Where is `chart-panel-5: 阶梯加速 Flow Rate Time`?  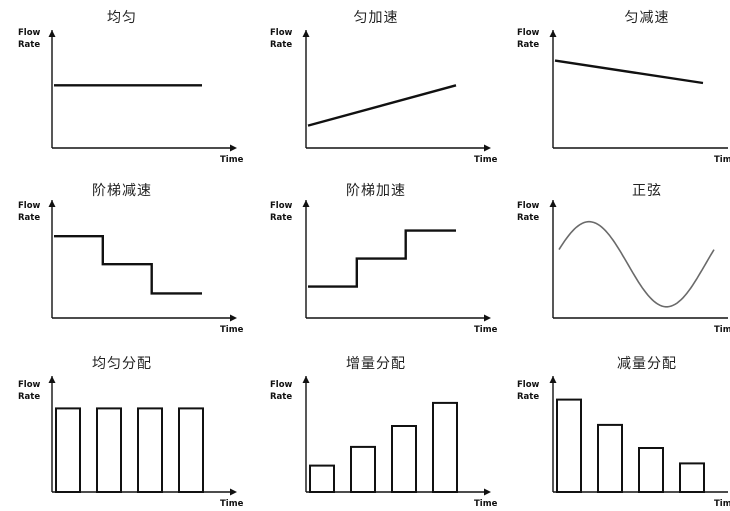
chart-panel-5: 阶梯加速 Flow Rate Time is located at coordinates (384, 259).